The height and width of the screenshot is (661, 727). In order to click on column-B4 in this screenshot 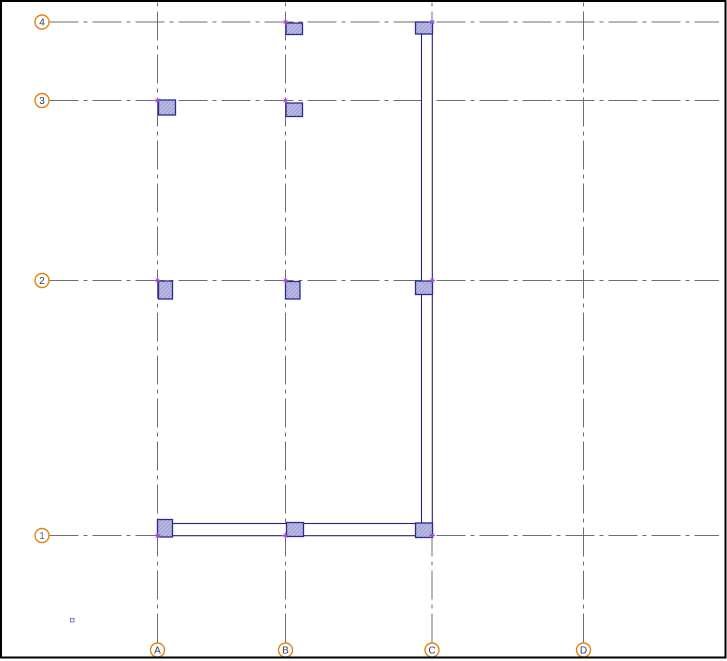, I will do `click(294, 29)`.